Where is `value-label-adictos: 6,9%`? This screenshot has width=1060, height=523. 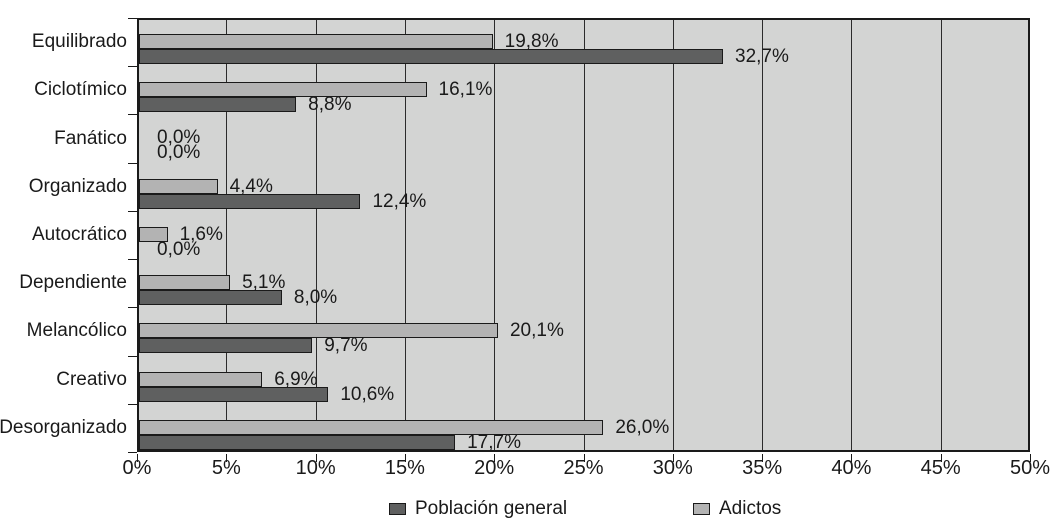 value-label-adictos: 6,9% is located at coordinates (296, 379).